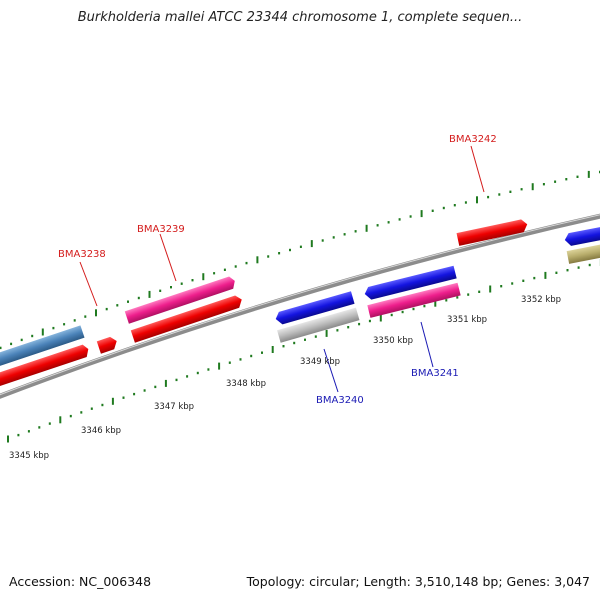 This screenshot has width=600, height=600. What do you see at coordinates (29, 456) in the screenshot?
I see `scale-label-3345: 3345 kbp` at bounding box center [29, 456].